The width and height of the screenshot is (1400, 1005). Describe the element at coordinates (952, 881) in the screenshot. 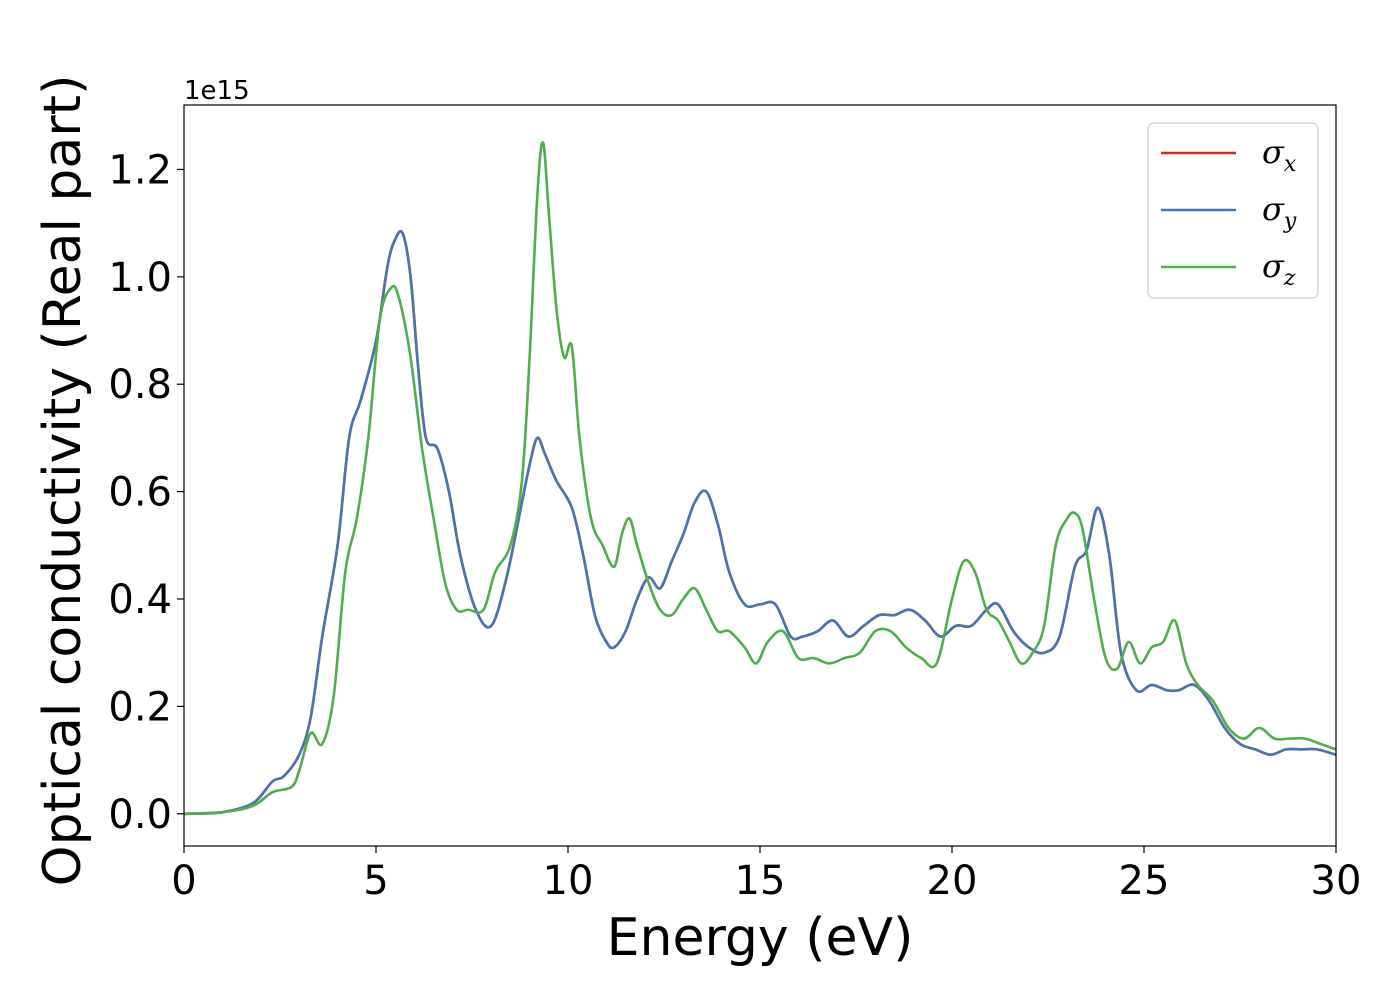

I see `x-tick-label: 20` at that location.